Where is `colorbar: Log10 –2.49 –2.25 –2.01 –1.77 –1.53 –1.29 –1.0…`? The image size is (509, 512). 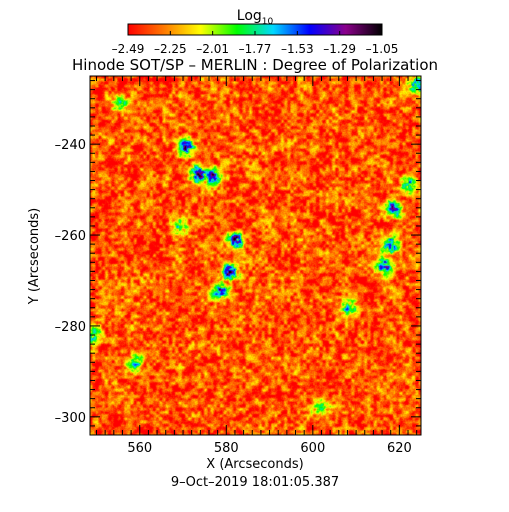 colorbar: Log10 –2.49 –2.25 –2.01 –1.77 –1.53 –1.29 –1.0… is located at coordinates (255, 32).